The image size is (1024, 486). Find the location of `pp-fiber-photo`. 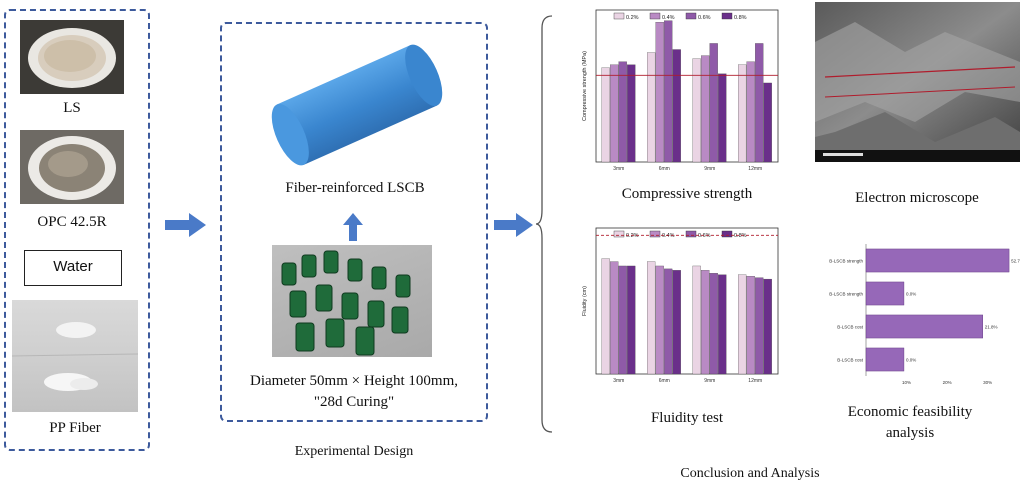

pp-fiber-photo is located at coordinates (75, 356).